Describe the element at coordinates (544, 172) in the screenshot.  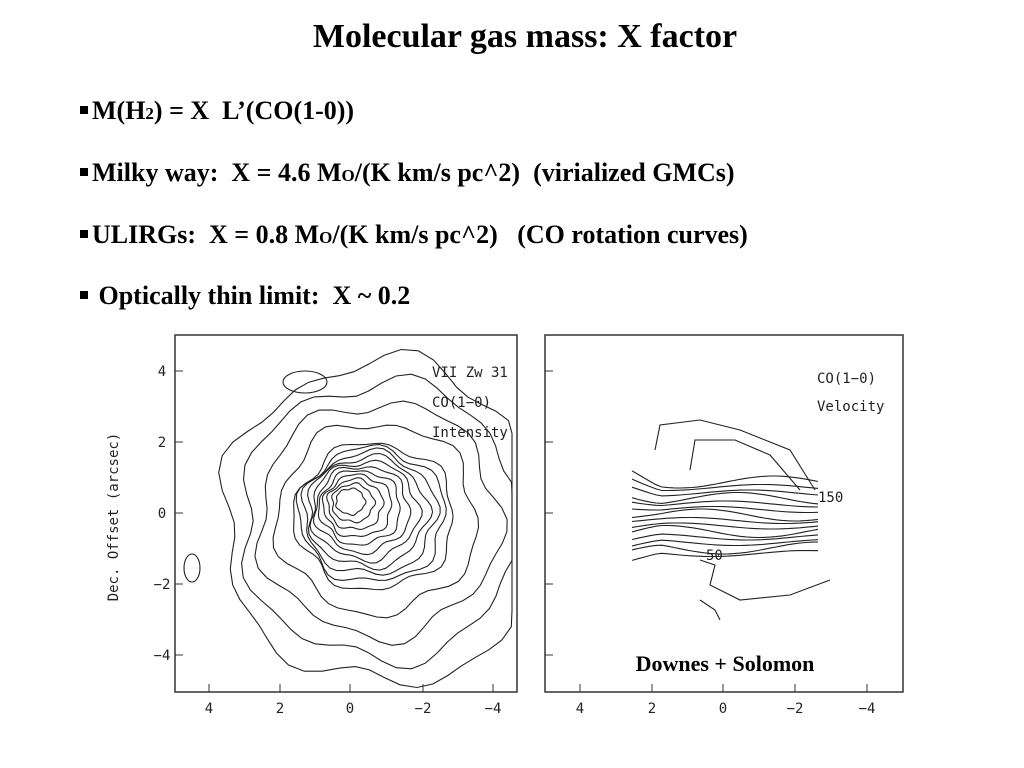
I see `text: /(K km/s pc^2) (virialized GMCs)` at that location.